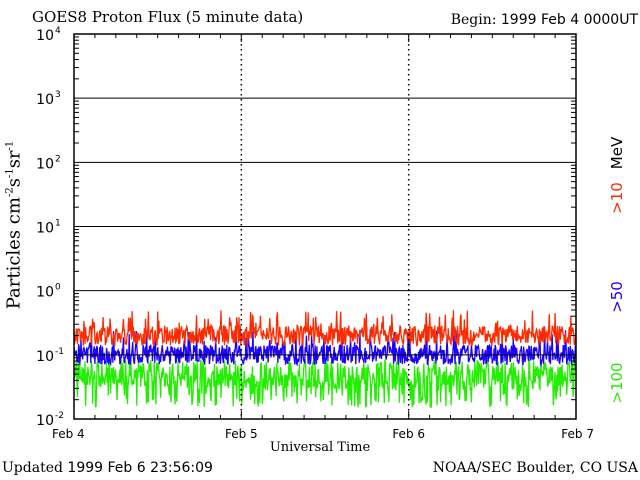  Describe the element at coordinates (58, 95) in the screenshot. I see `y-tick-exponent: 3` at that location.